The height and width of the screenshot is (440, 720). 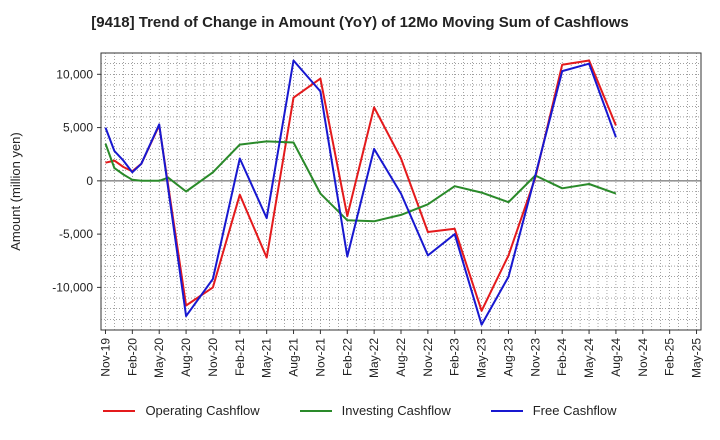 I want to click on x-tick-label: Aug-21, so click(x=294, y=357).